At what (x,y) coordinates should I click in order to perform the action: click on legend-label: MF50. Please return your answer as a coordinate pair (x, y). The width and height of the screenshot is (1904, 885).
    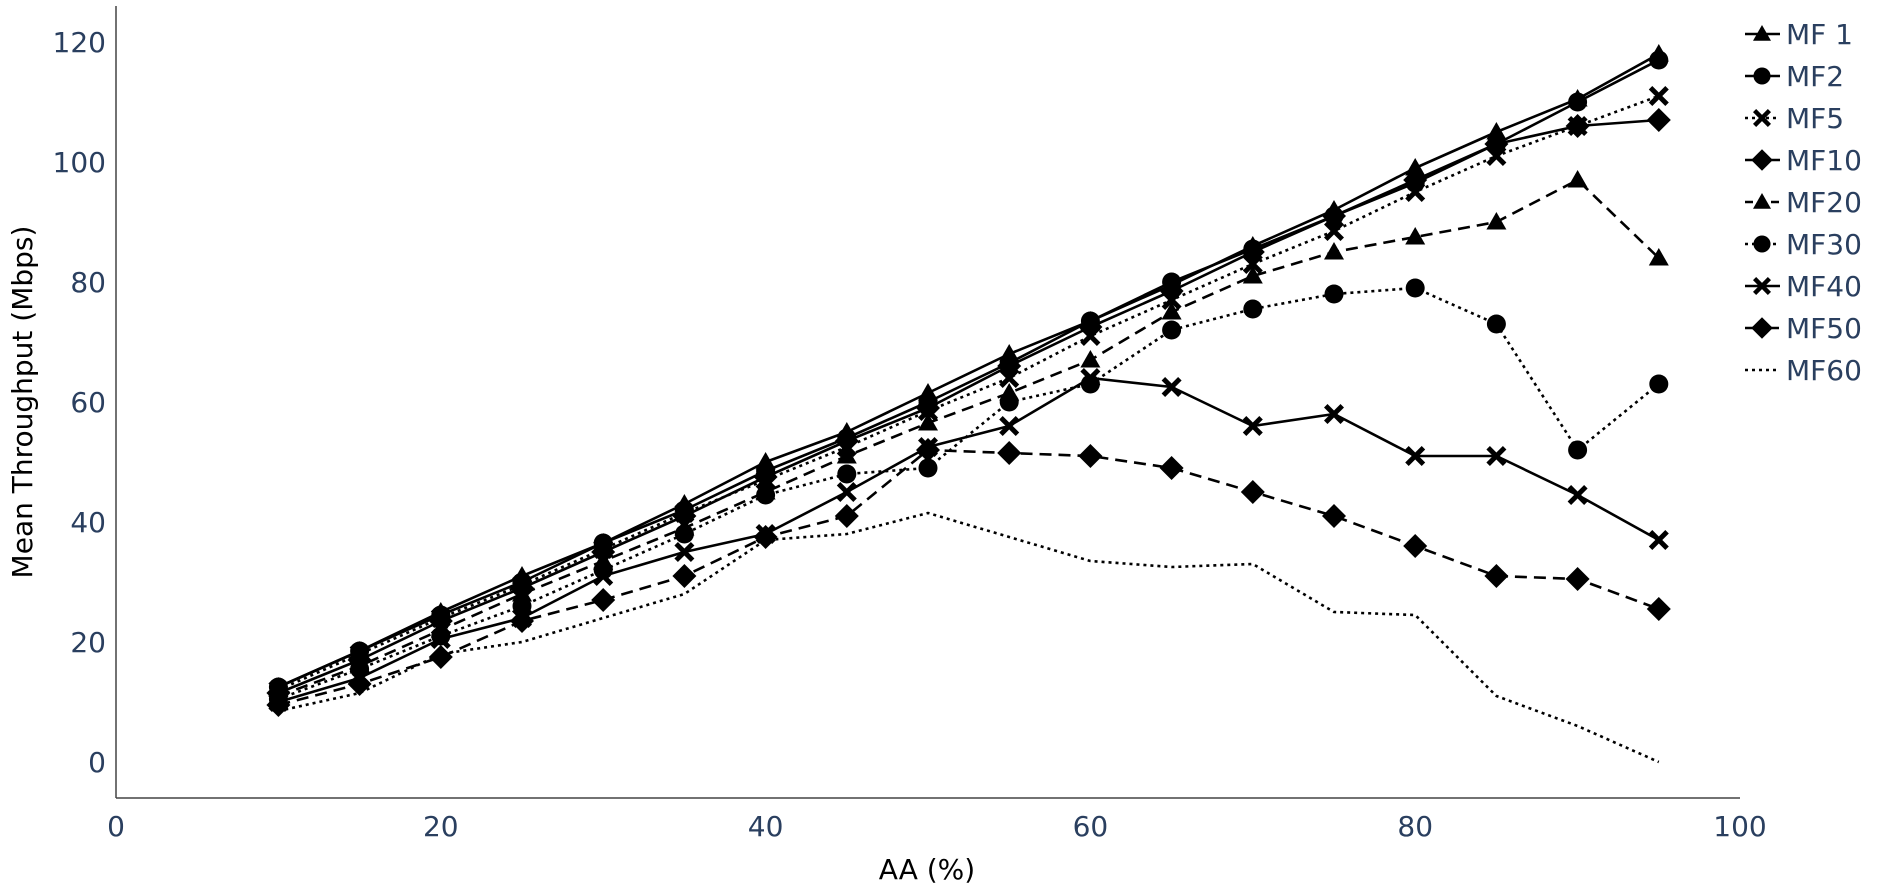
    Looking at the image, I should click on (1824, 328).